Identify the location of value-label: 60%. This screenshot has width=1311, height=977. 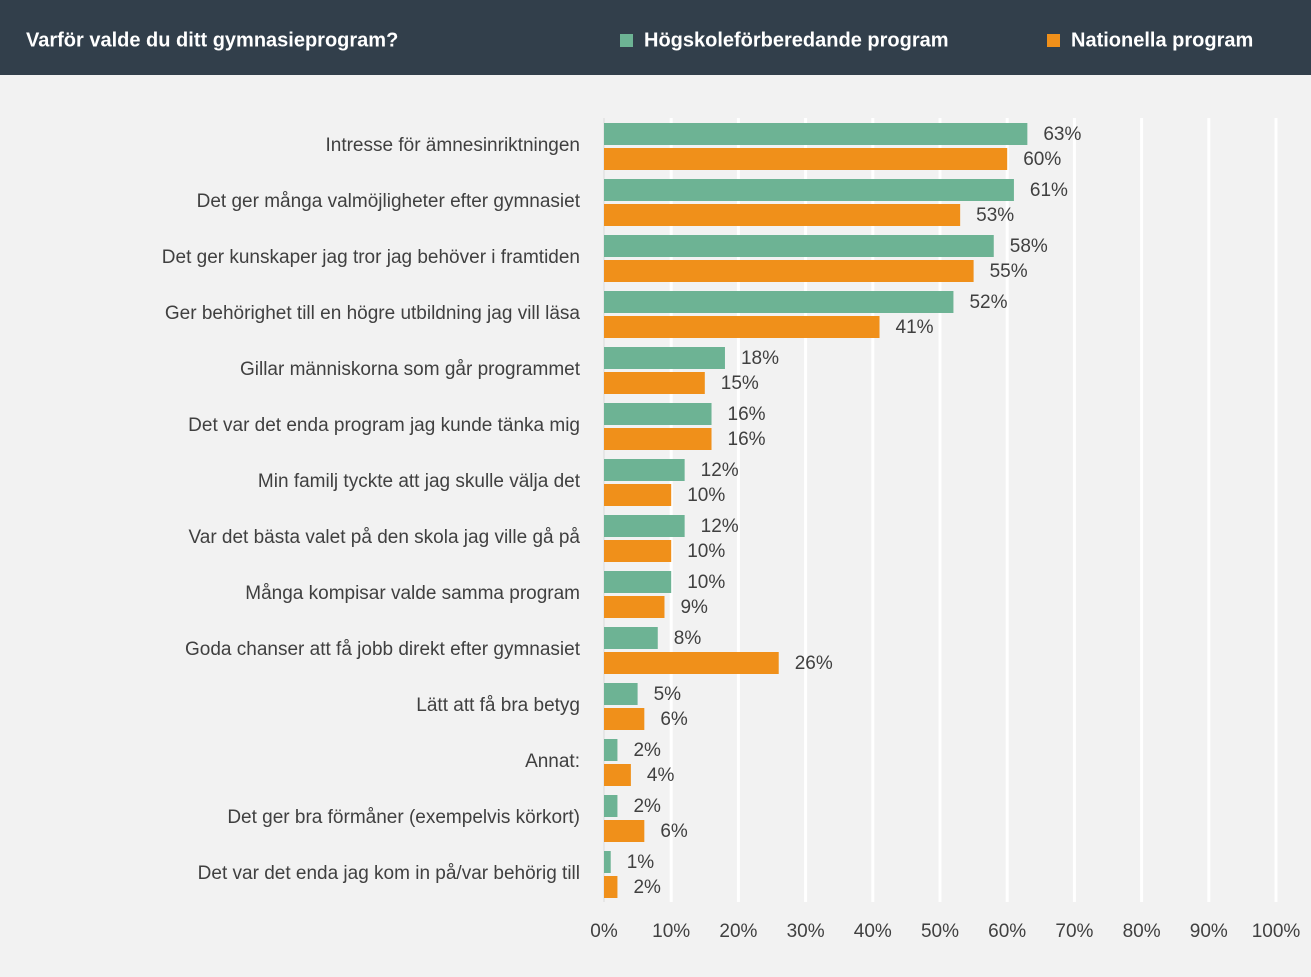
(1042, 159).